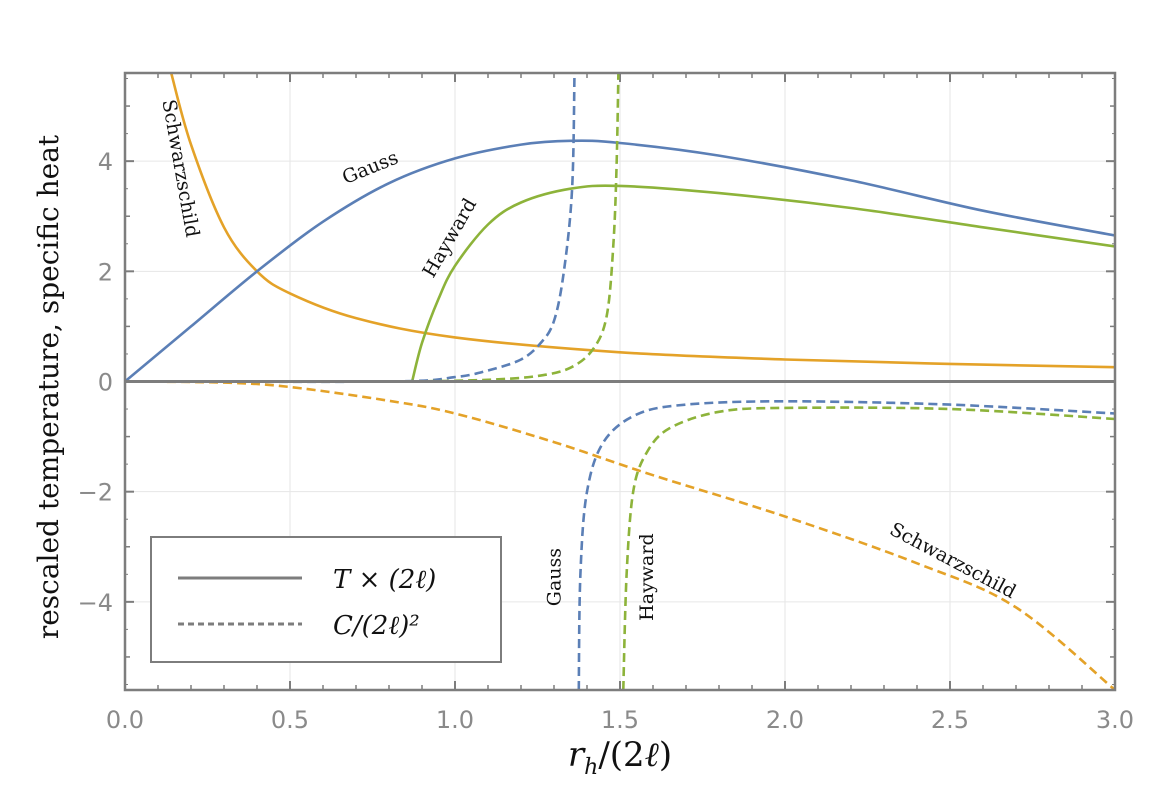 The height and width of the screenshot is (786, 1163). I want to click on x-tick-label: 1.5, so click(620, 720).